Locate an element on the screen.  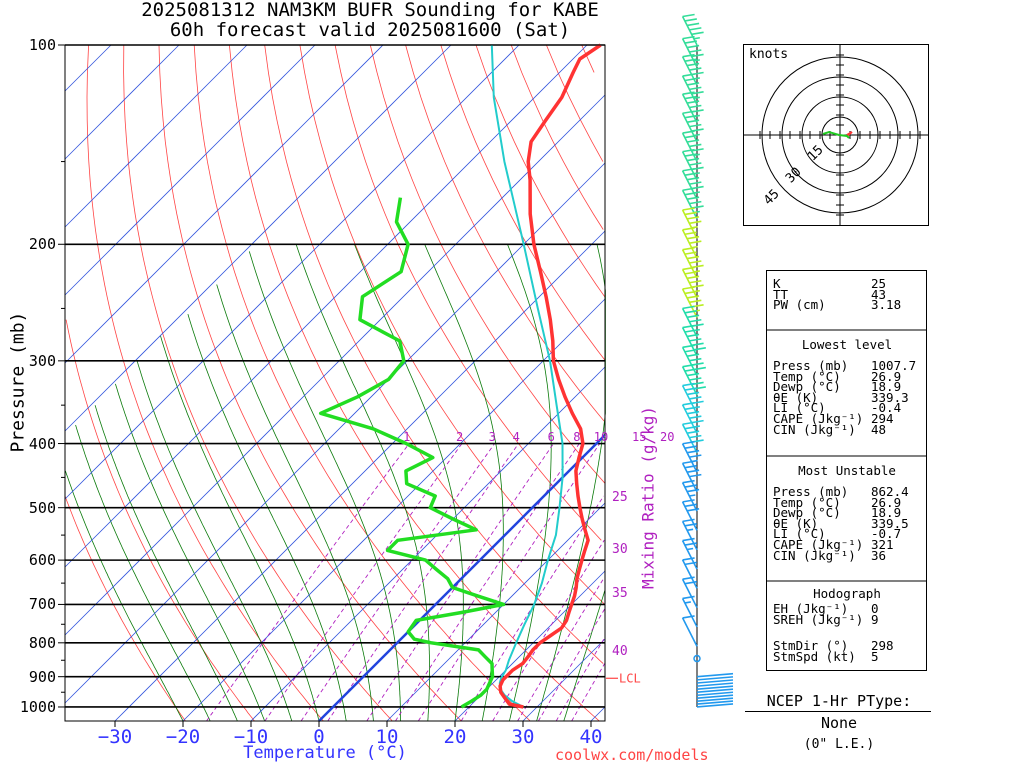
x-tick-label: −20 is located at coordinates (183, 737).